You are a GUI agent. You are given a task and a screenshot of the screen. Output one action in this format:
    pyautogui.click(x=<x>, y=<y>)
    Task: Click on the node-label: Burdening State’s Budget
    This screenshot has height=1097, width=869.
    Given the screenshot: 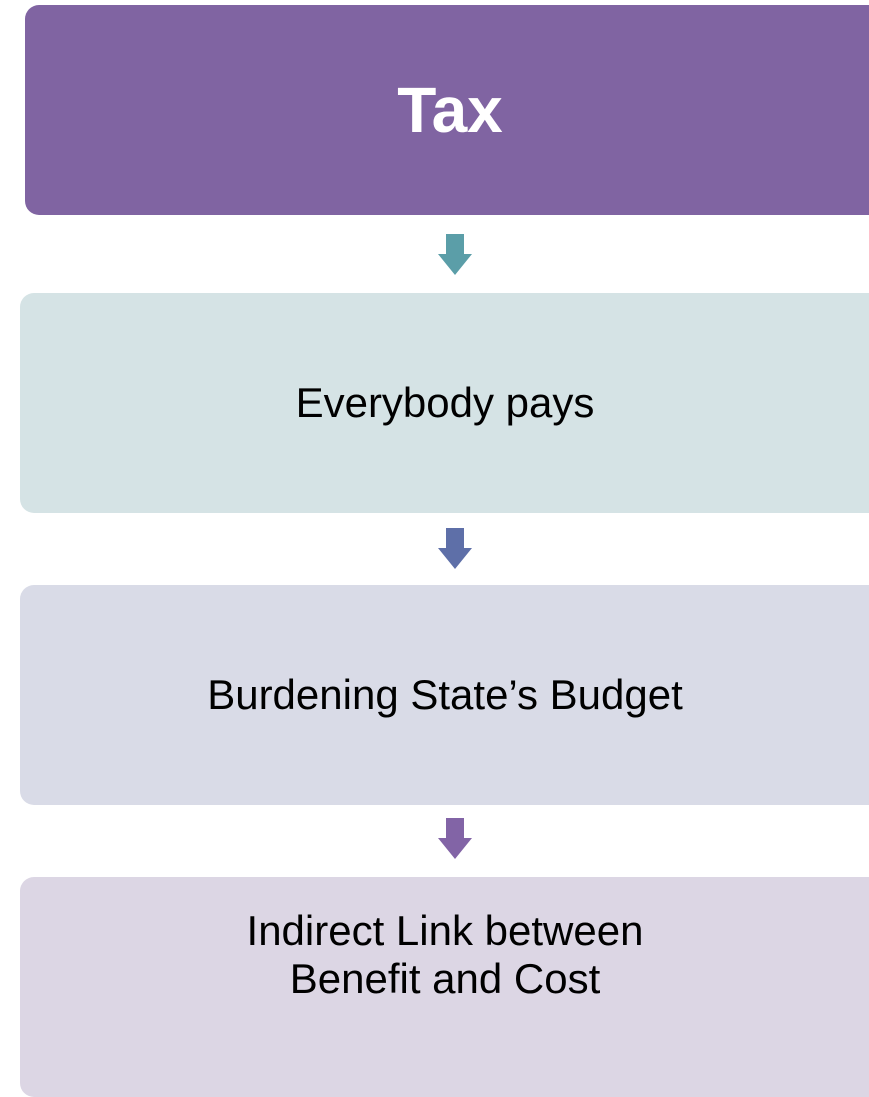 What is the action you would take?
    pyautogui.click(x=445, y=694)
    